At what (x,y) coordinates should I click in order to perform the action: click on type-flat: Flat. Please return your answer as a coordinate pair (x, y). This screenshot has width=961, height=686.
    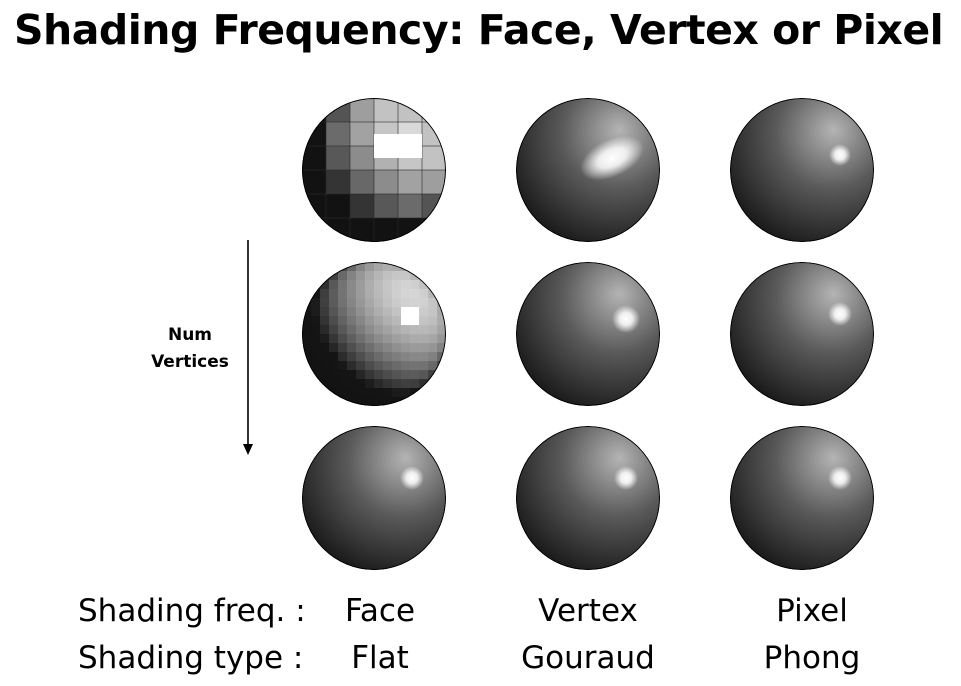
    Looking at the image, I should click on (380, 658).